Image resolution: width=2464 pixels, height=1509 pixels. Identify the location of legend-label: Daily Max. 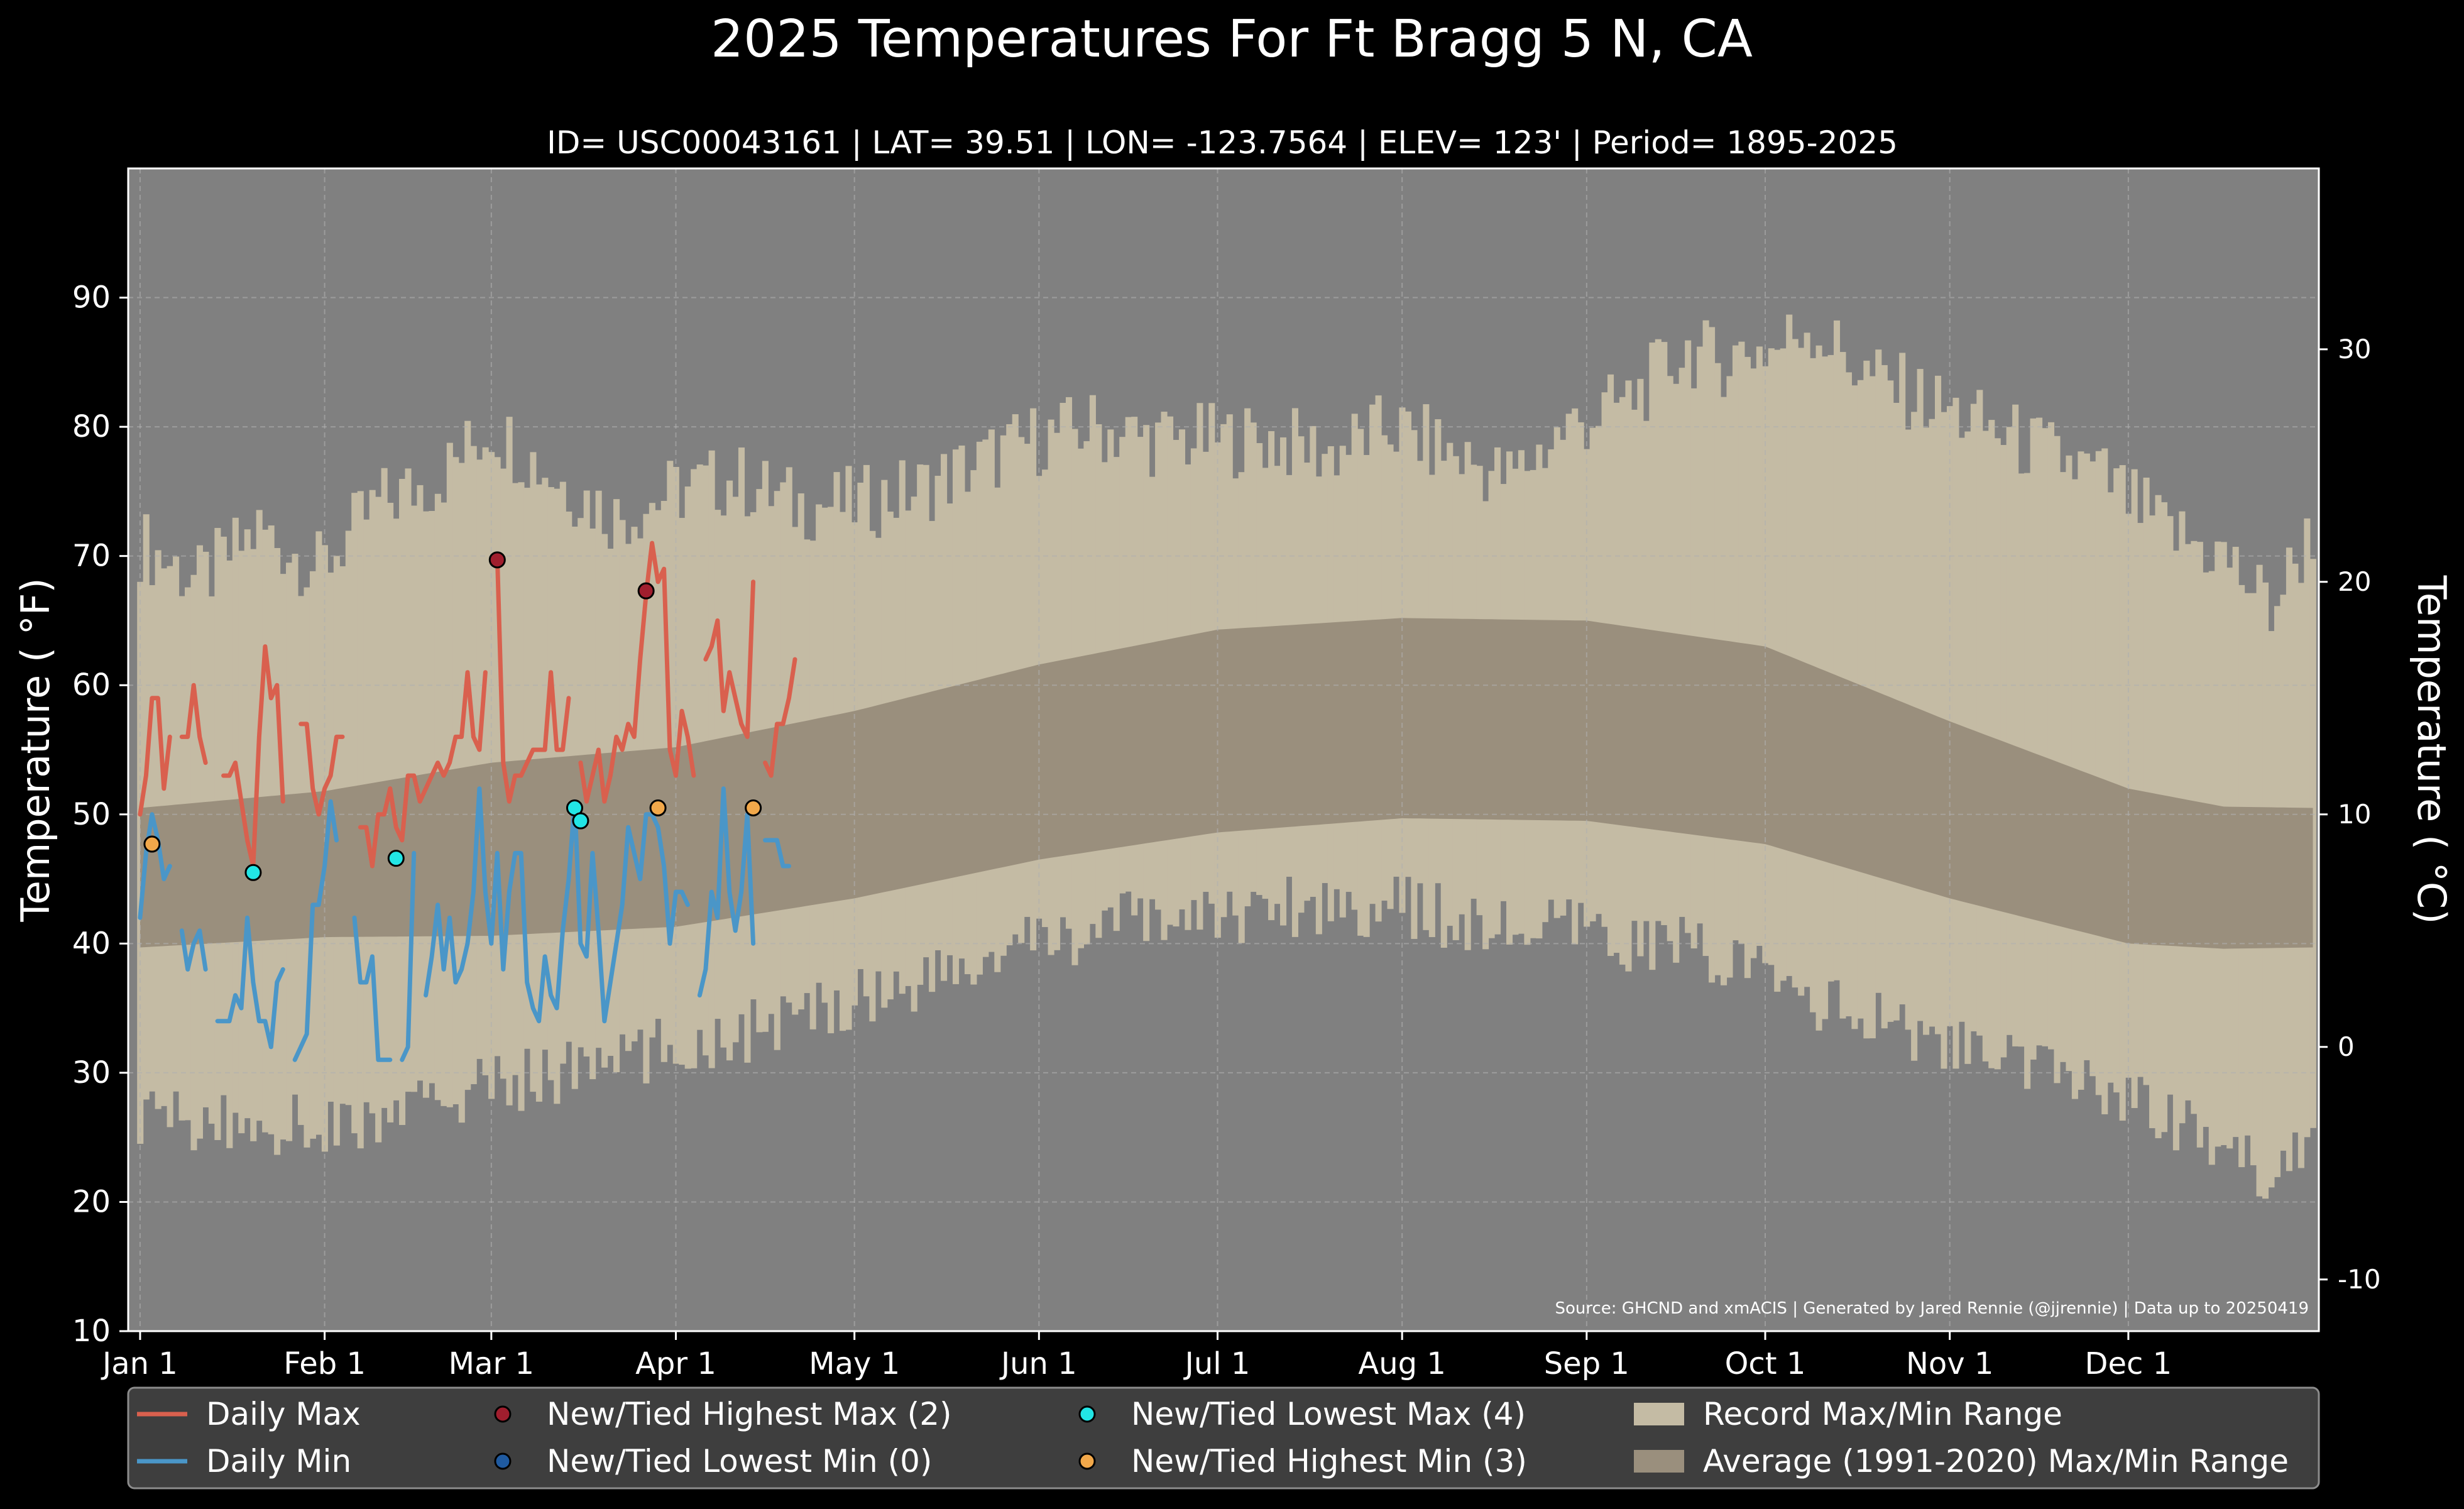
(283, 1414).